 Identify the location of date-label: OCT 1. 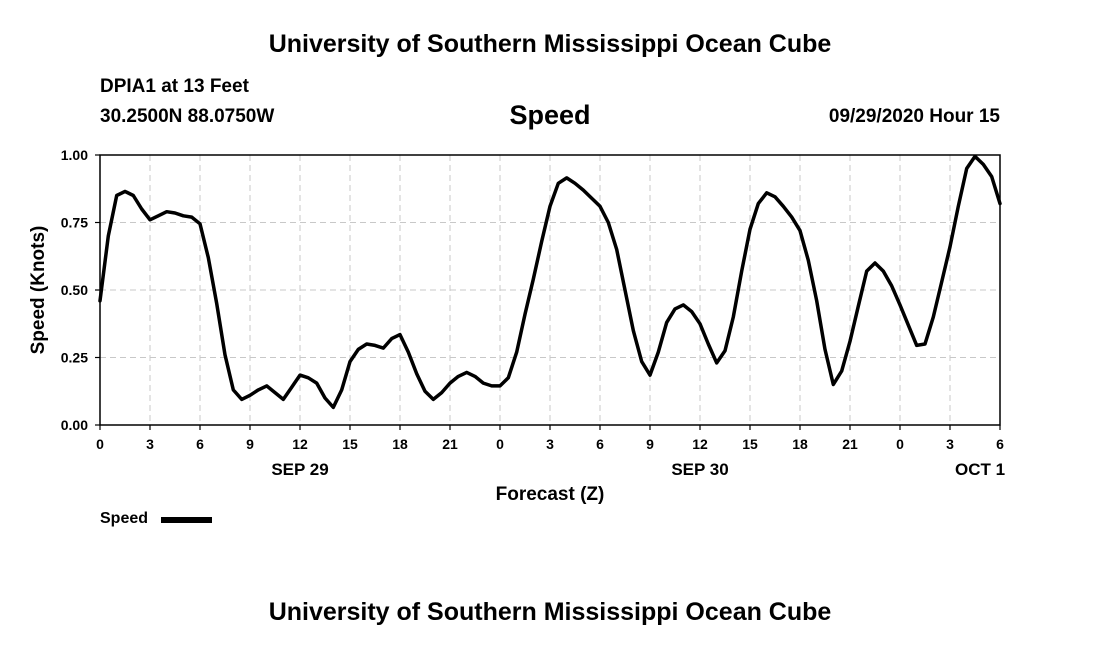
(980, 469).